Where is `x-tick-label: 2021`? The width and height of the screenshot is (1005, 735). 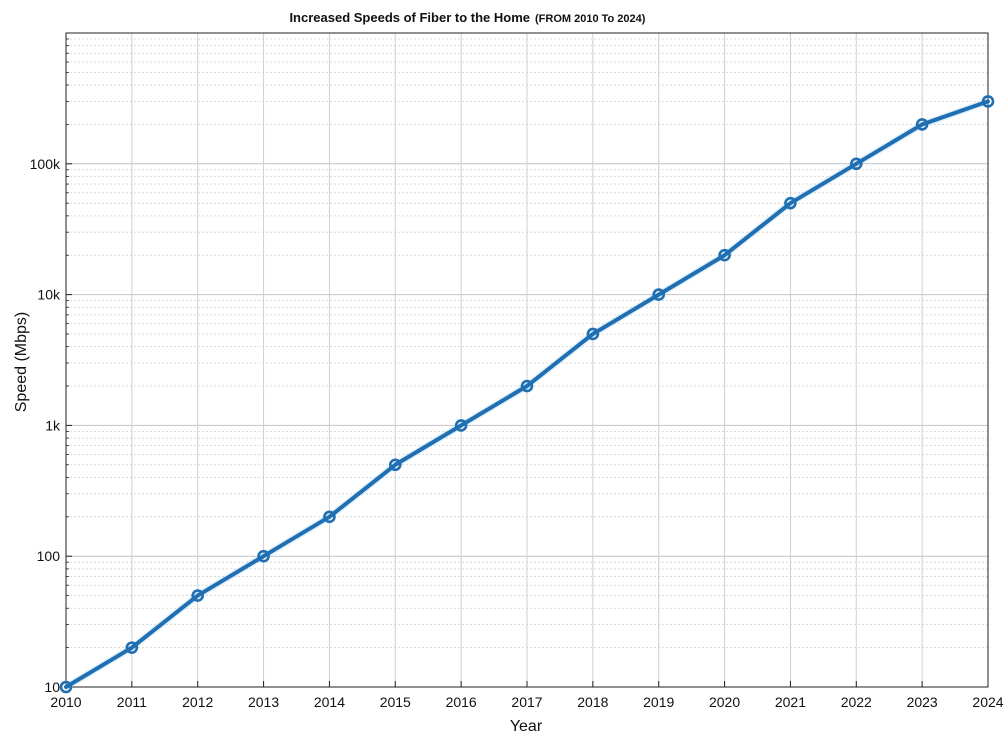
x-tick-label: 2021 is located at coordinates (790, 702).